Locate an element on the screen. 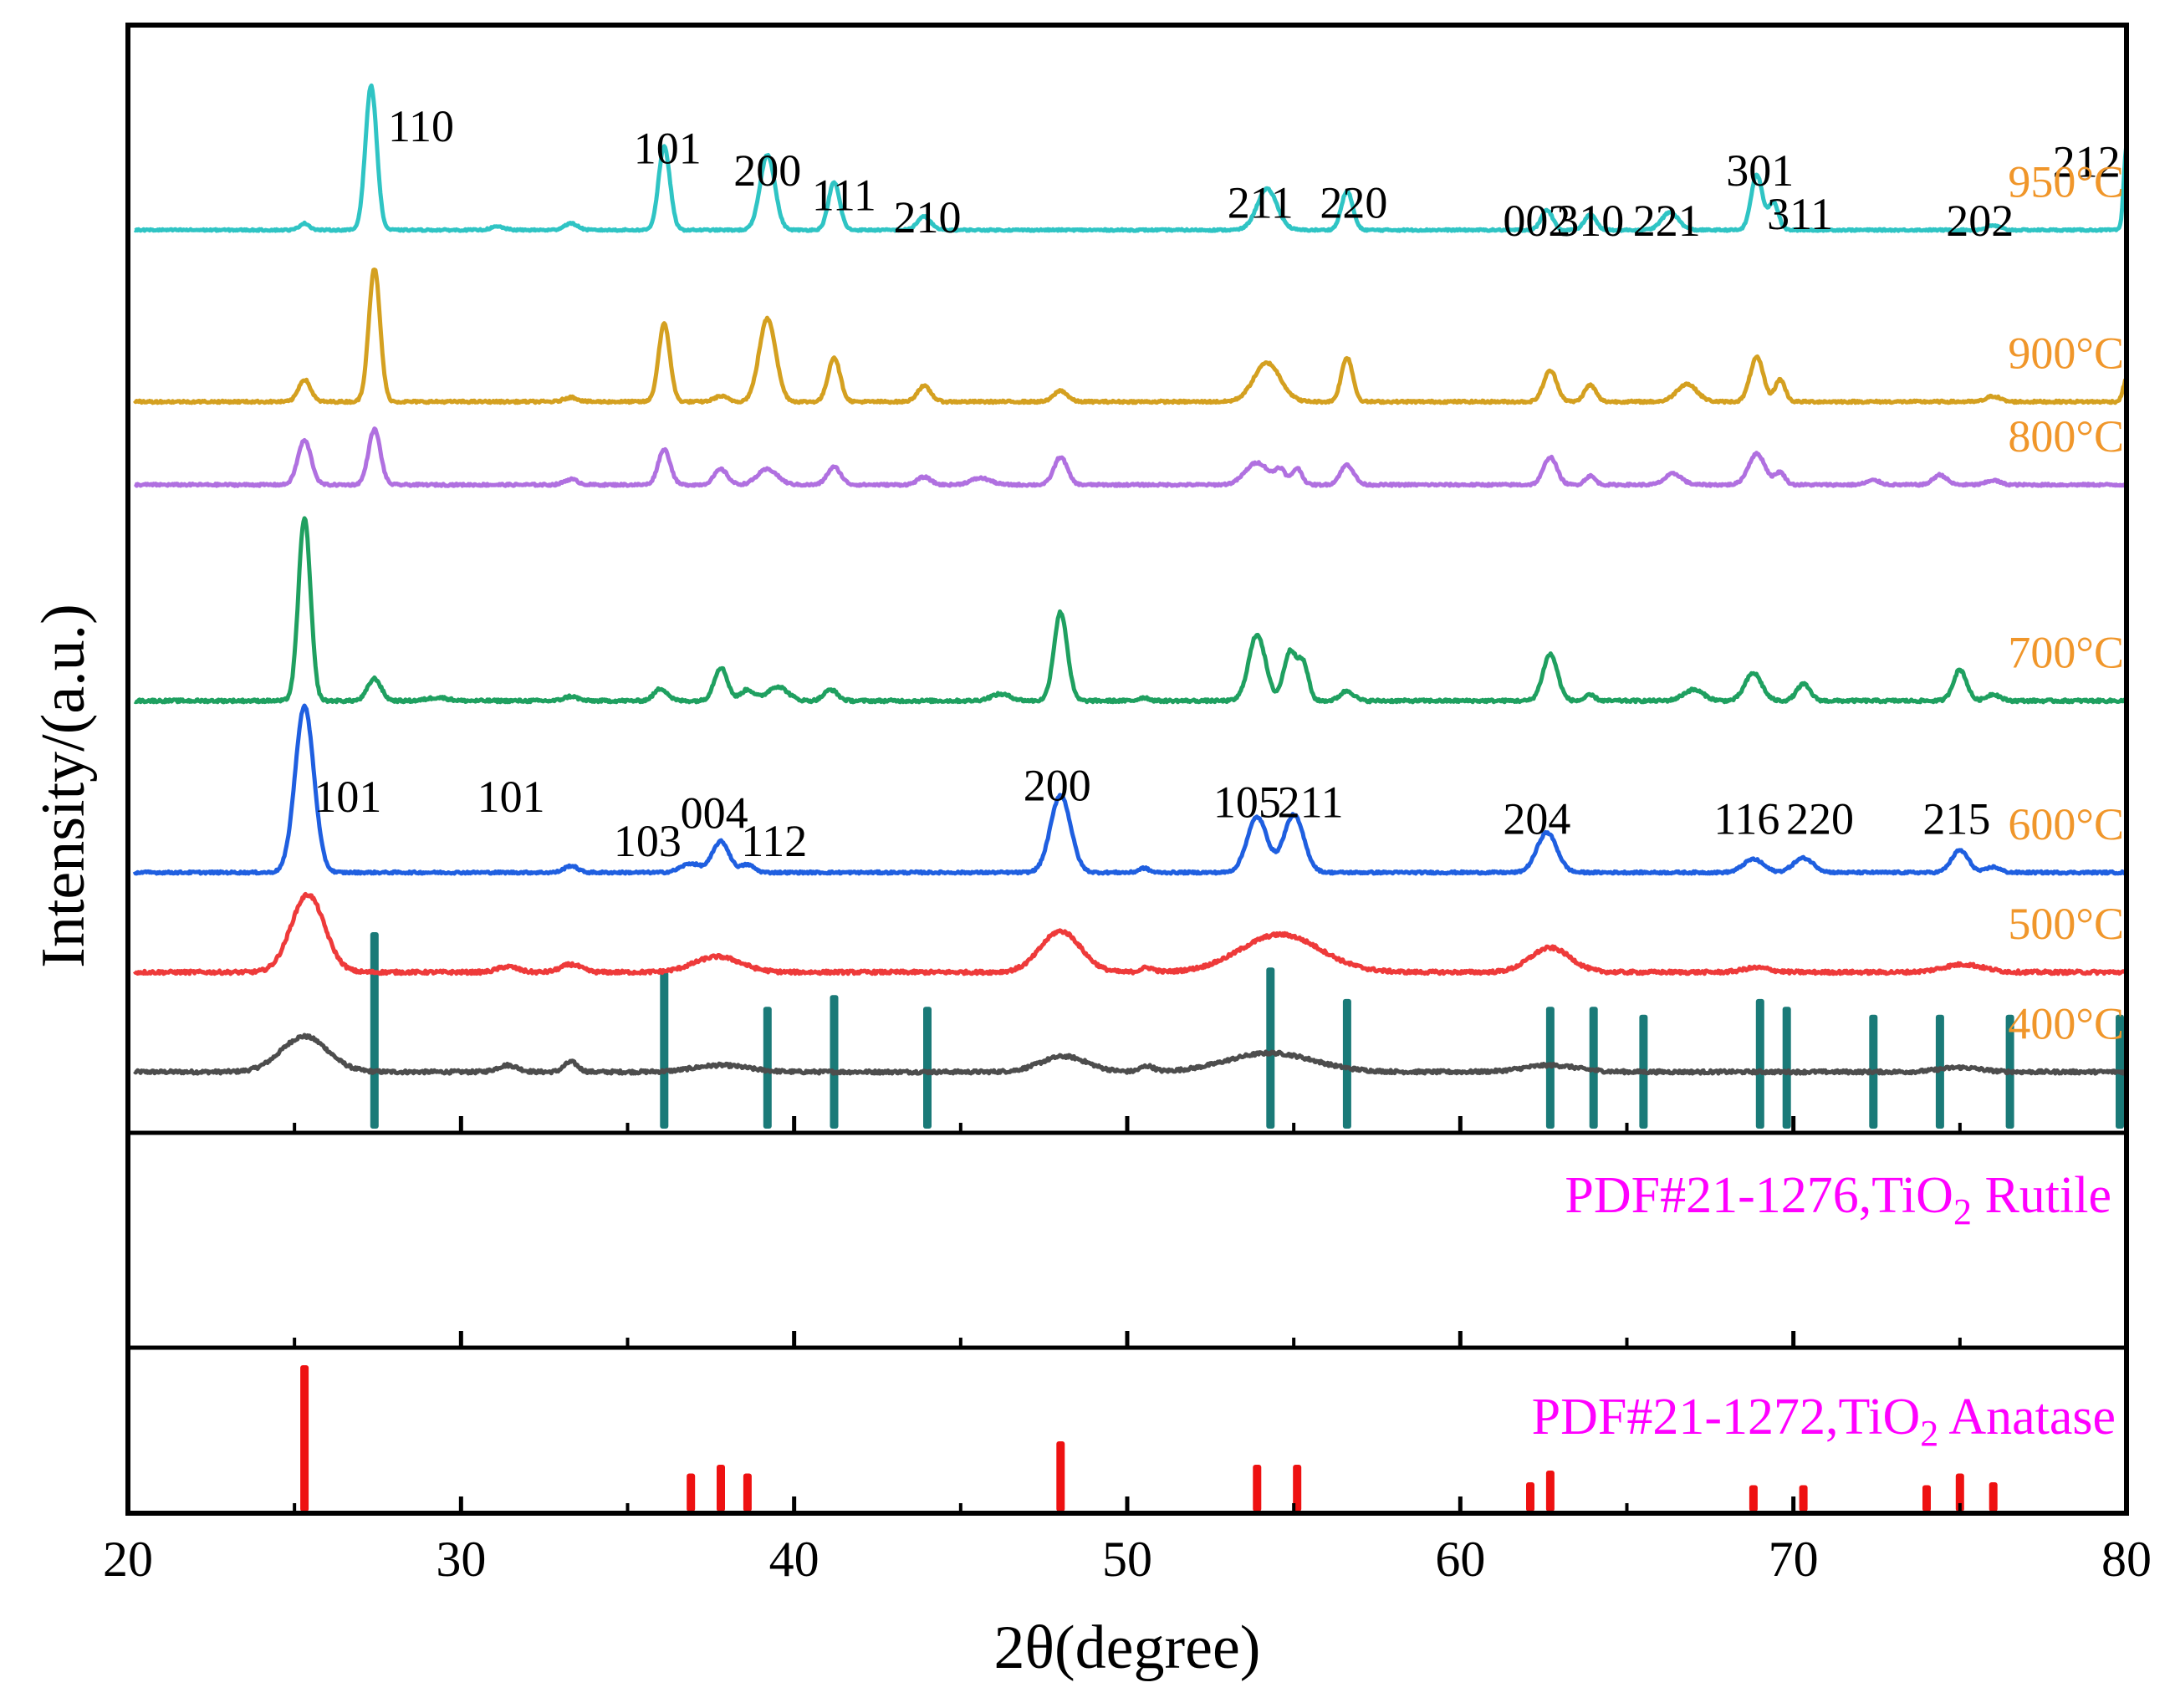 The height and width of the screenshot is (1708, 2175). anatase-reference-label: PDF#21-1272,TiO2 Anatase is located at coordinates (1824, 1421).